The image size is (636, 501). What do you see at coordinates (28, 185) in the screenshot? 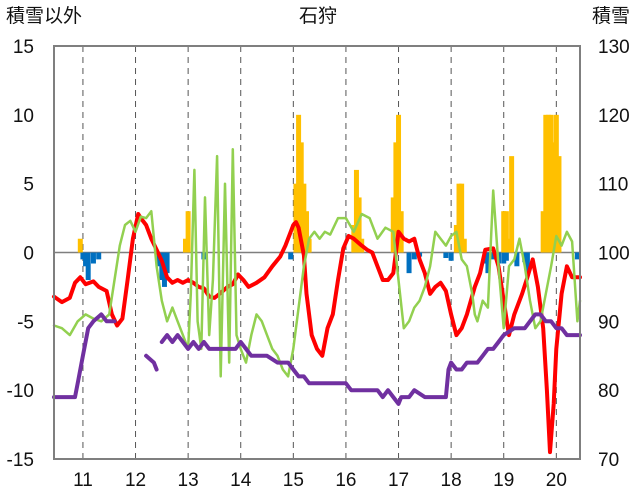
I see `left-tick-label: 5` at bounding box center [28, 185].